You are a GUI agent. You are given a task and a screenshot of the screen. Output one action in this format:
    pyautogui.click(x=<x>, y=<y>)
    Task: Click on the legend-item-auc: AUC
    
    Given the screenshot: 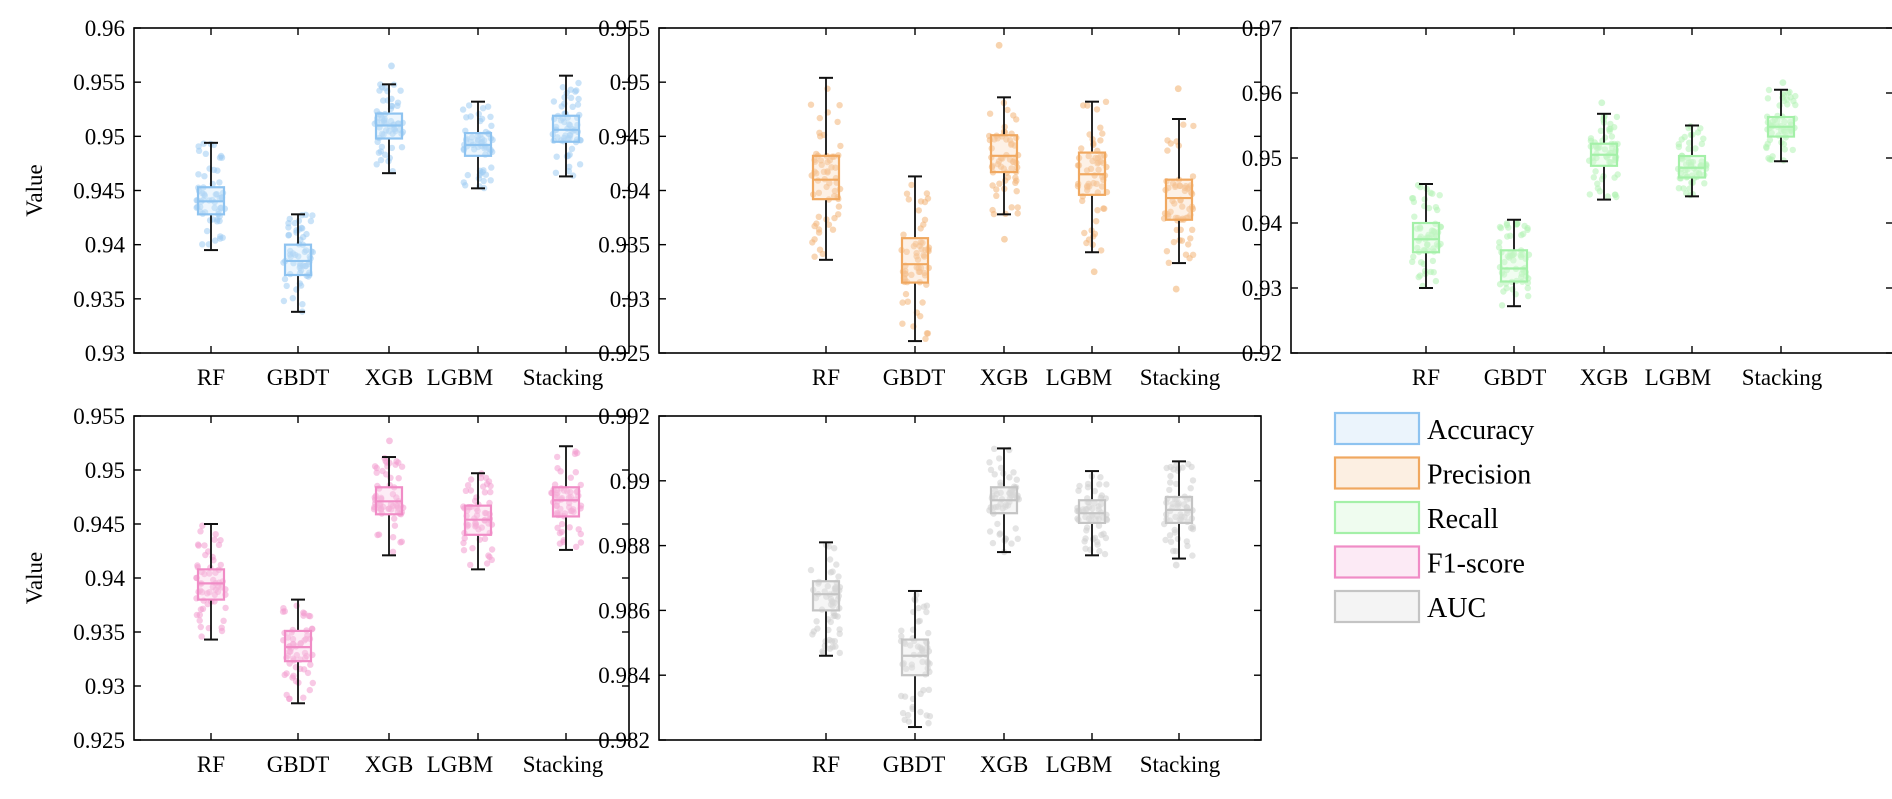 What is the action you would take?
    pyautogui.click(x=1409, y=606)
    